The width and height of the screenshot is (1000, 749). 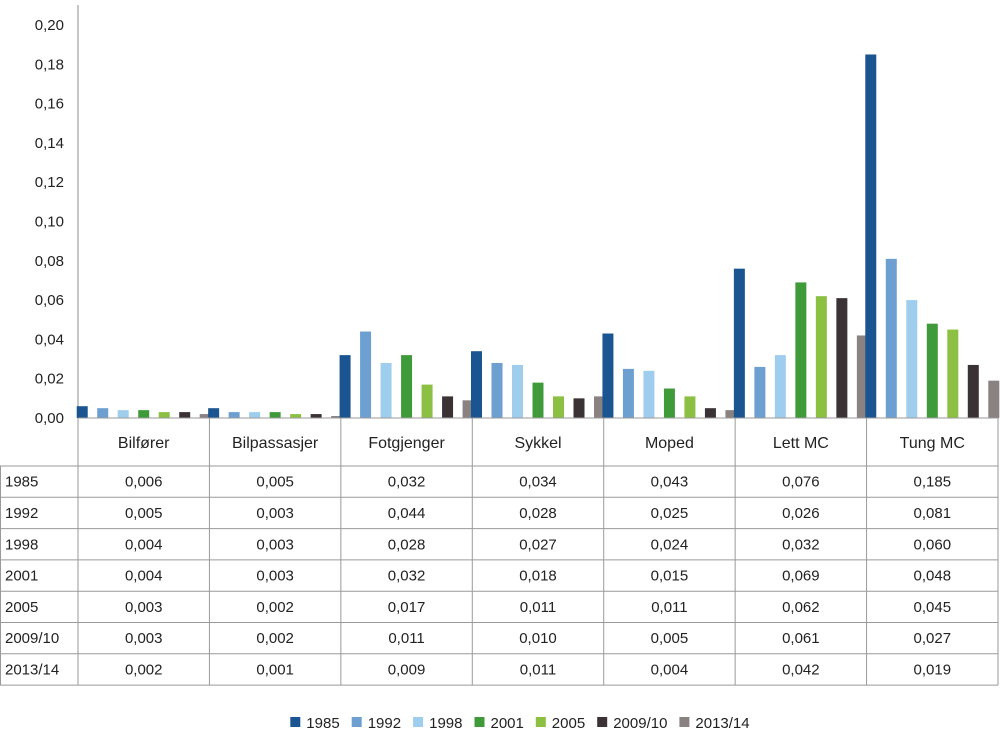 I want to click on table-row-label: 2013/14, so click(x=32, y=669).